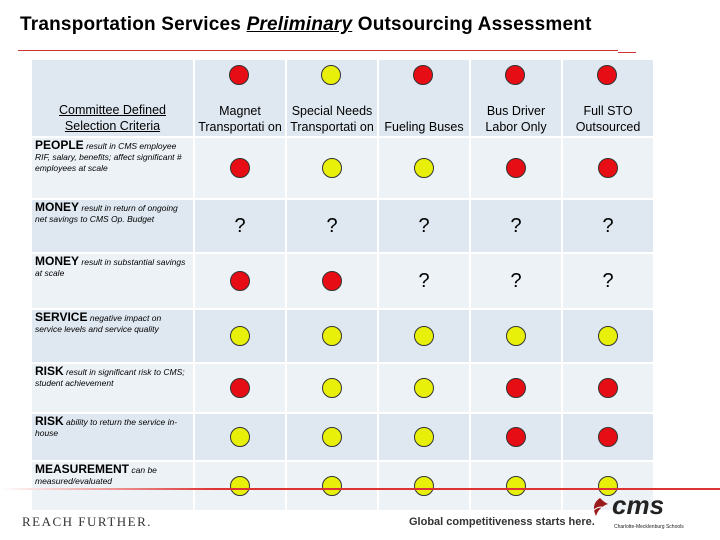 This screenshot has width=720, height=540. What do you see at coordinates (240, 98) in the screenshot?
I see `column-header: Magnet Transportati on` at bounding box center [240, 98].